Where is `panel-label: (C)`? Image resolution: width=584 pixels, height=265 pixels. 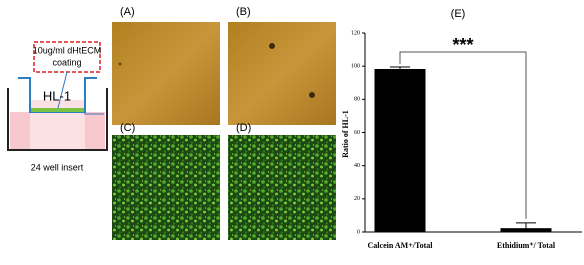
panel-label: (C) is located at coordinates (127, 128).